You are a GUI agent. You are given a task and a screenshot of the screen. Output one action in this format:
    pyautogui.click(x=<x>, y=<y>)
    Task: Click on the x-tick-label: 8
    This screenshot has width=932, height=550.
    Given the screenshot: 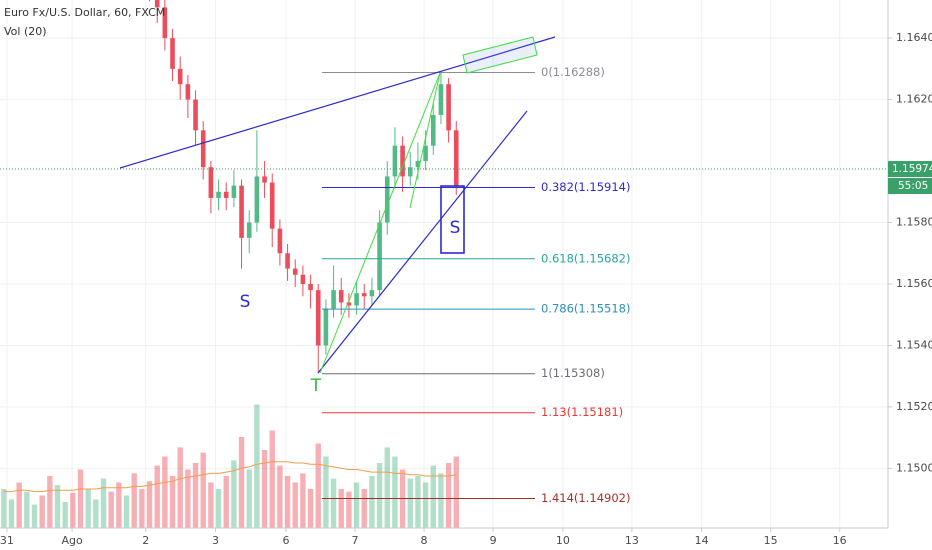 What is the action you would take?
    pyautogui.click(x=424, y=540)
    